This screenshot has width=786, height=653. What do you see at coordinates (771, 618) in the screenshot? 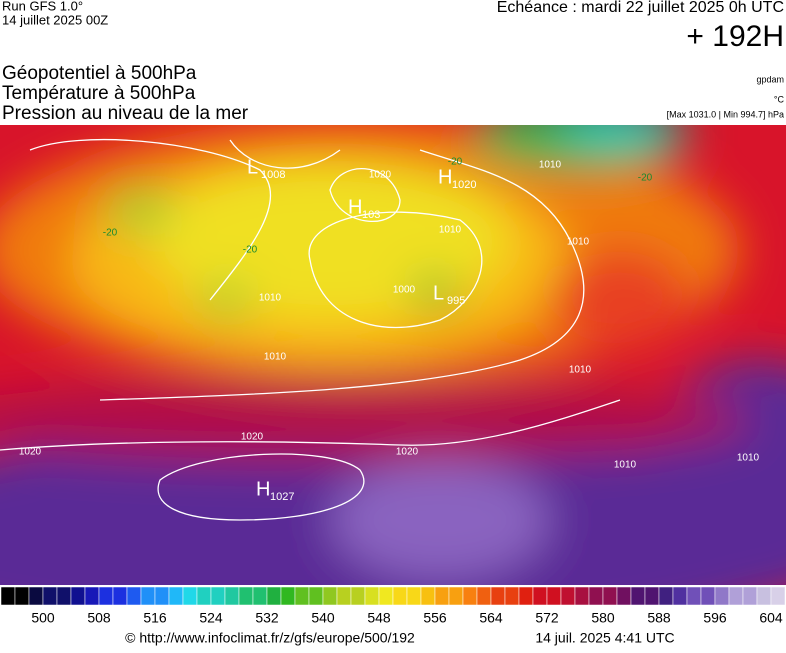
I see `colorbar-tick: 604` at bounding box center [771, 618].